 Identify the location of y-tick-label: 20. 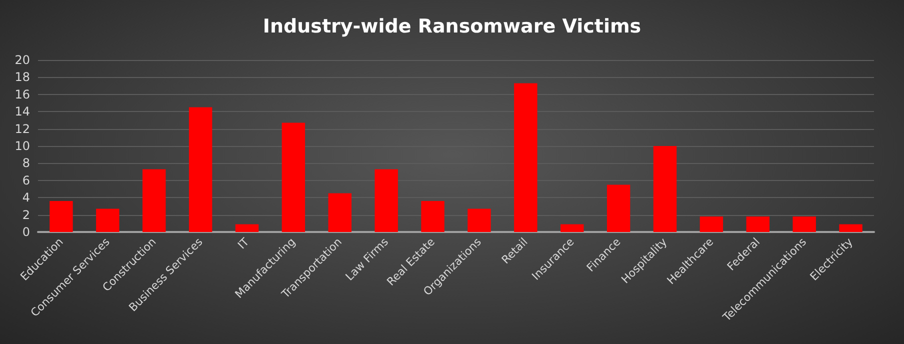
(22, 60).